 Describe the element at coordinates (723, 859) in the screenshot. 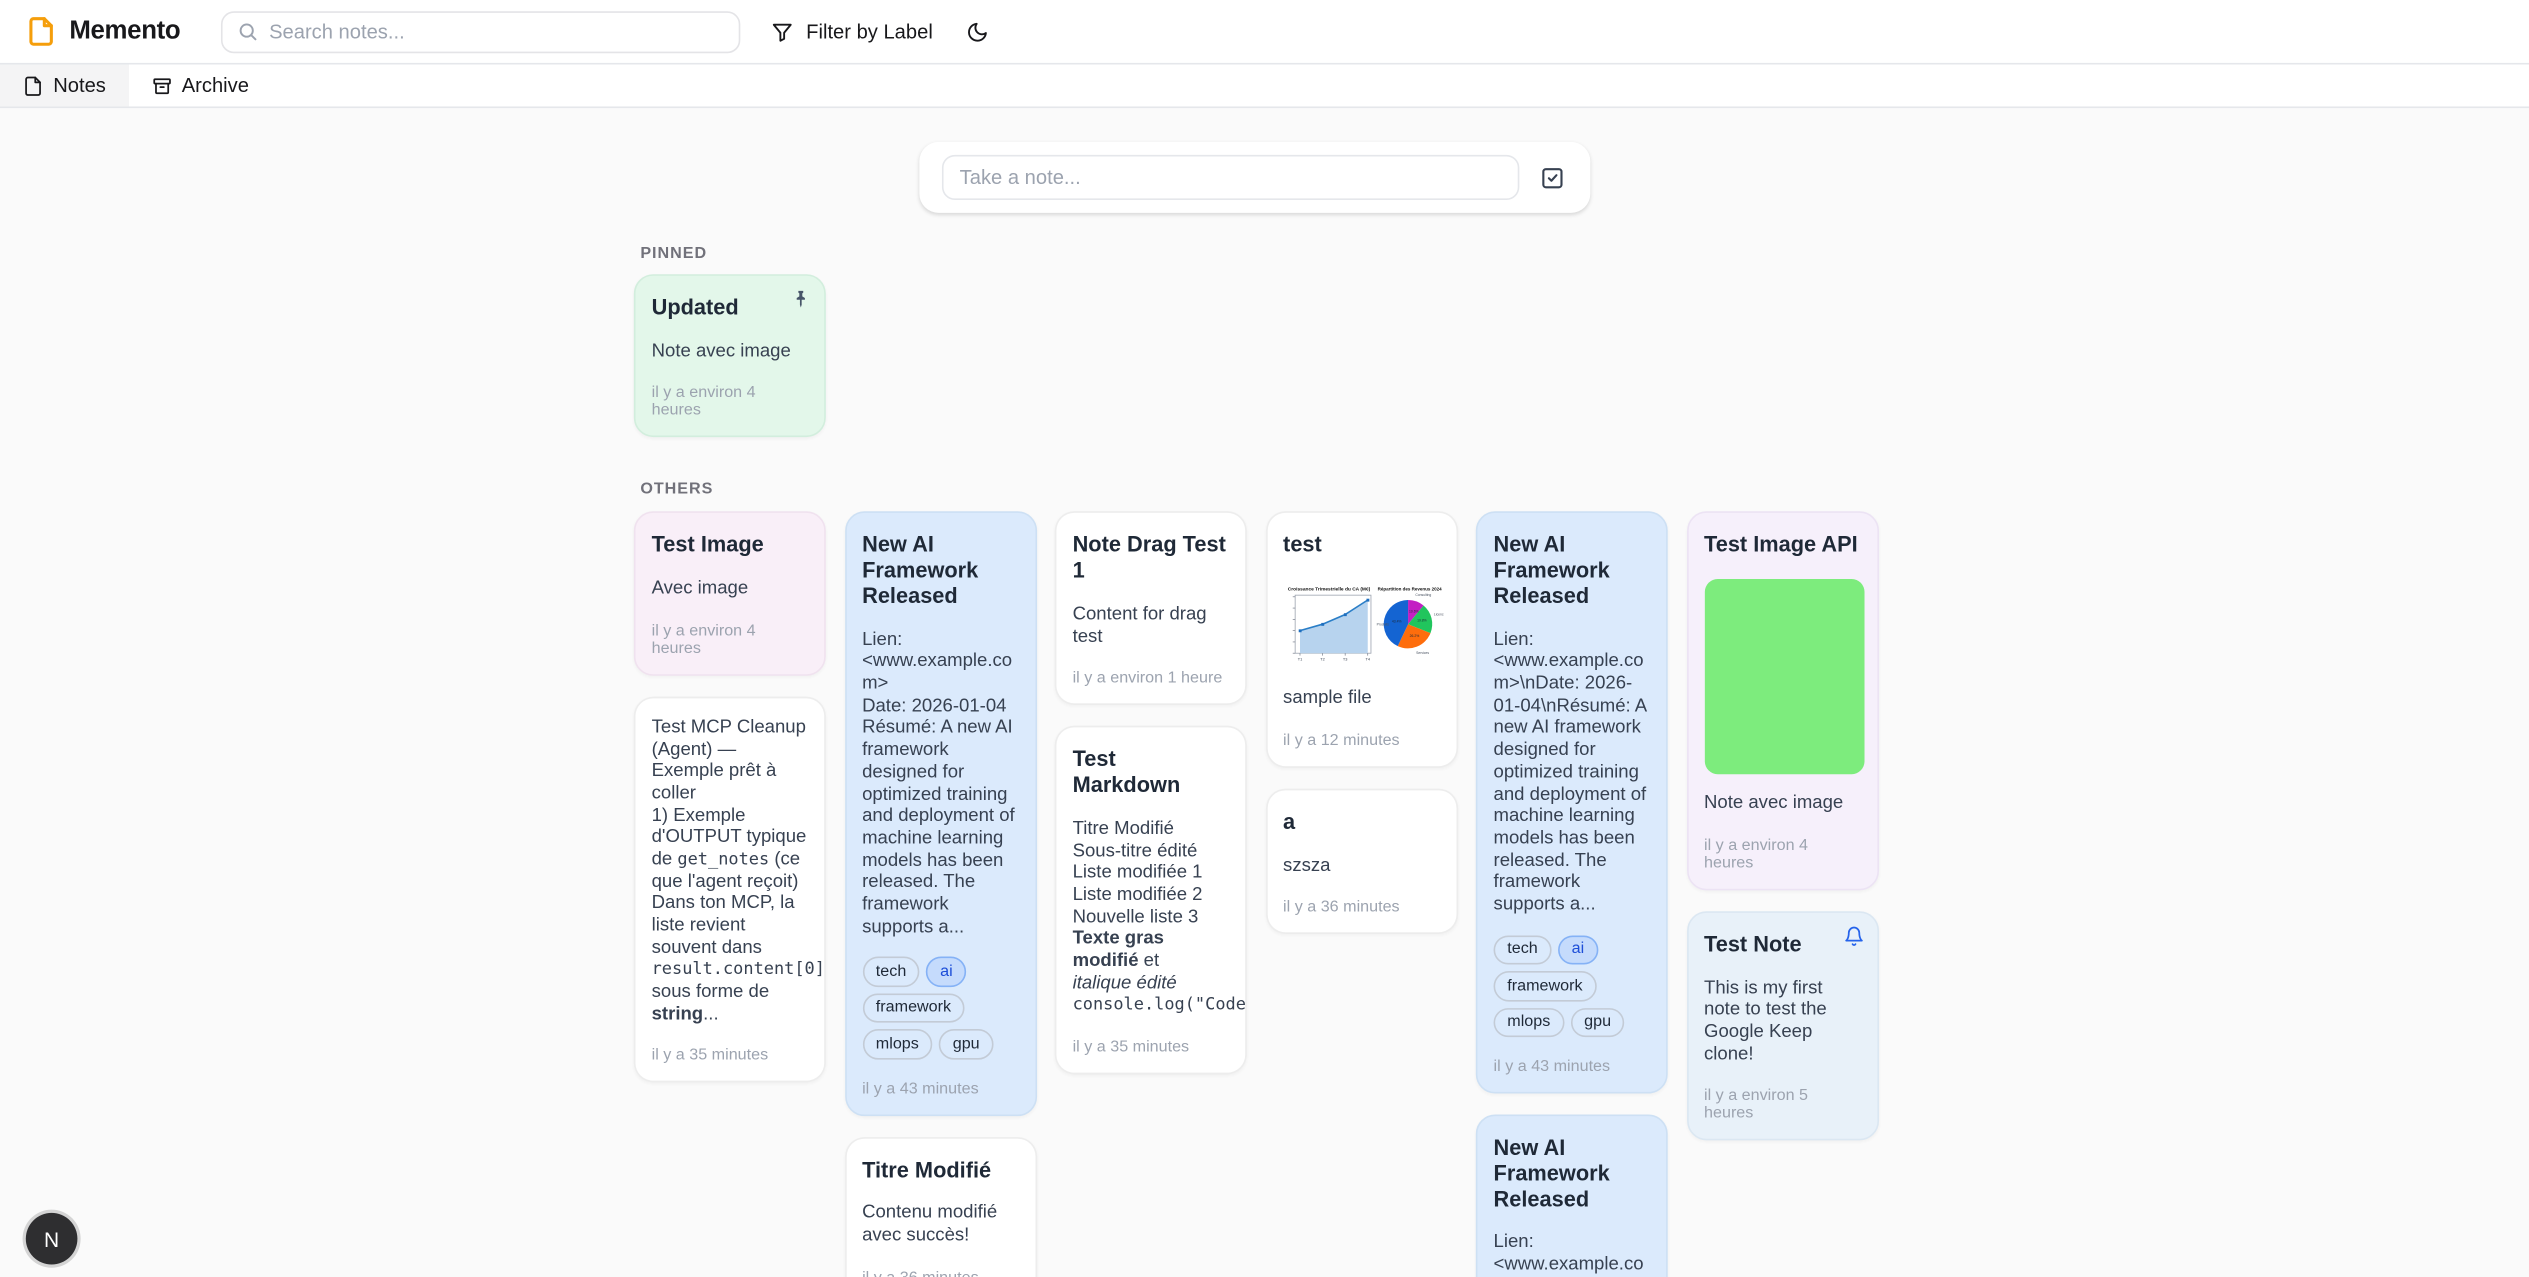

I see `inline-code: get_notes` at that location.